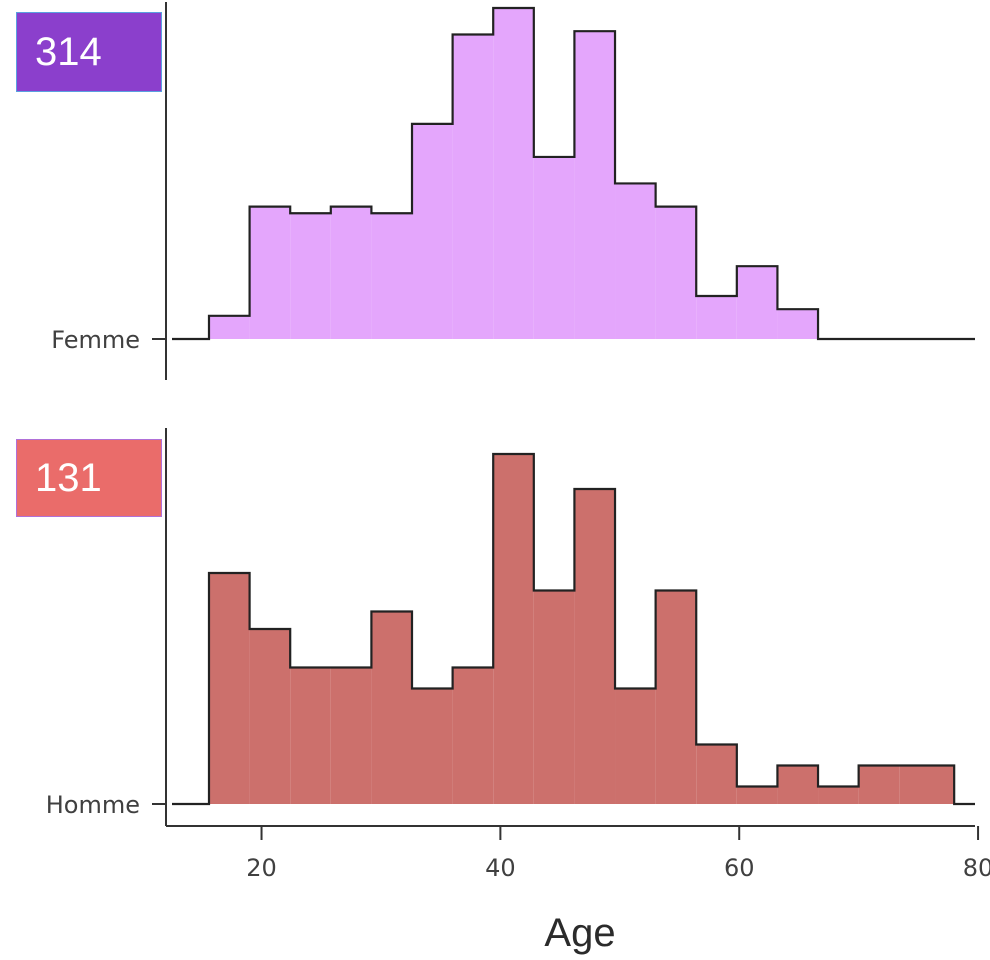 The width and height of the screenshot is (990, 960). Describe the element at coordinates (89, 52) in the screenshot. I see `femme-count-badge: 314` at that location.